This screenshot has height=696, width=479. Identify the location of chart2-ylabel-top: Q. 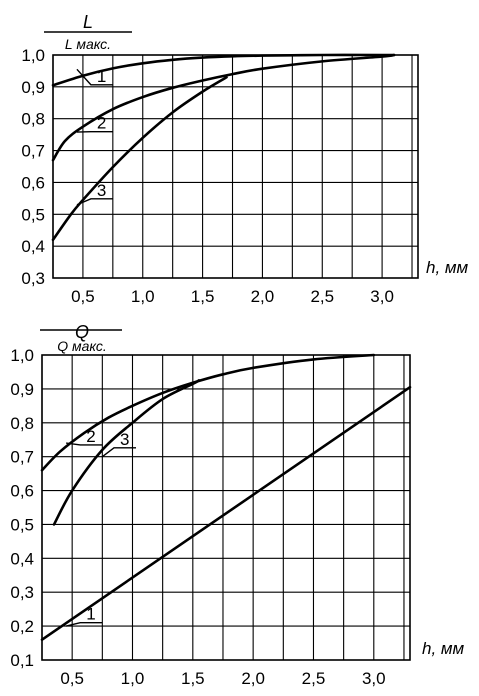
(82, 332).